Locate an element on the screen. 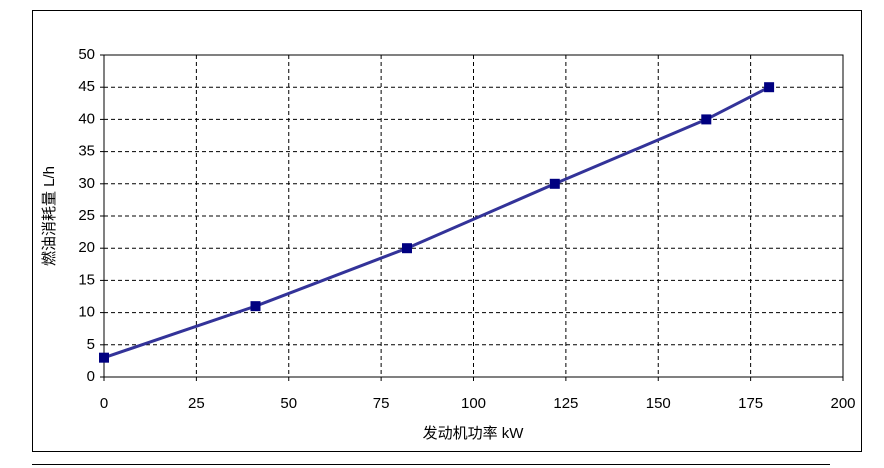  x-tick-label: 200 is located at coordinates (842, 403).